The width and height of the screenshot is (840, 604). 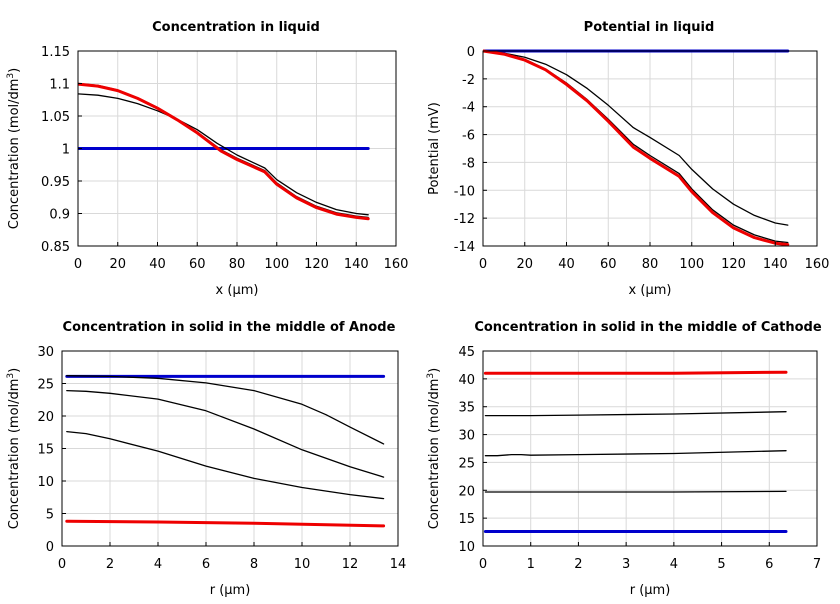 I want to click on x-tick-label: 5, so click(x=721, y=564).